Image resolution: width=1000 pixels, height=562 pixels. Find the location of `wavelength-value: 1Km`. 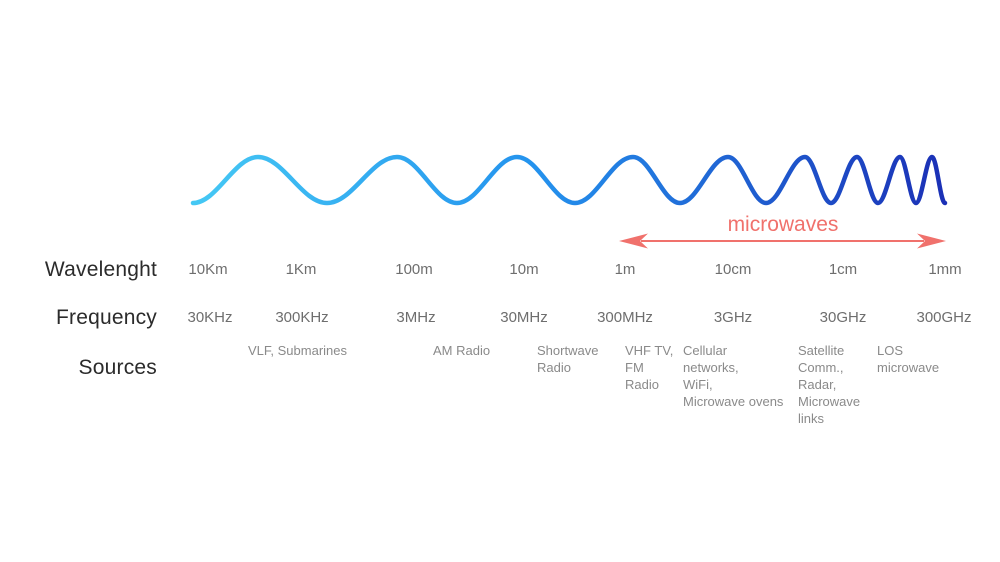

wavelength-value: 1Km is located at coordinates (301, 269).